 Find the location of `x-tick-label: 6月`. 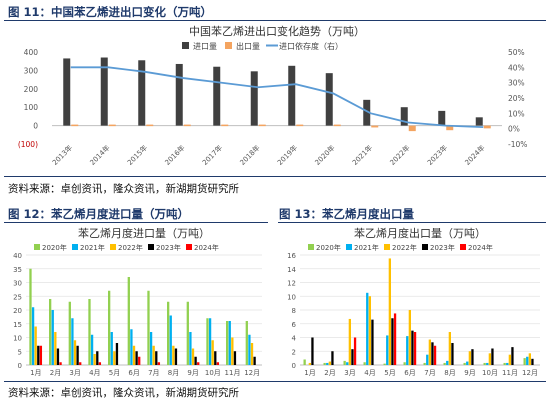

x-tick-label: 6月 is located at coordinates (409, 373).